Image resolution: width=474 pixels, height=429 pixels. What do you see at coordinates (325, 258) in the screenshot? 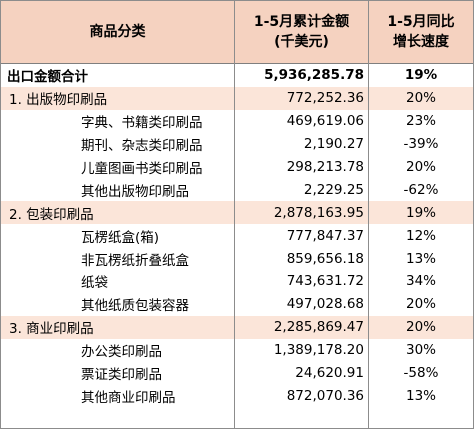
I see `amount-cell: 859,656.18` at bounding box center [325, 258].